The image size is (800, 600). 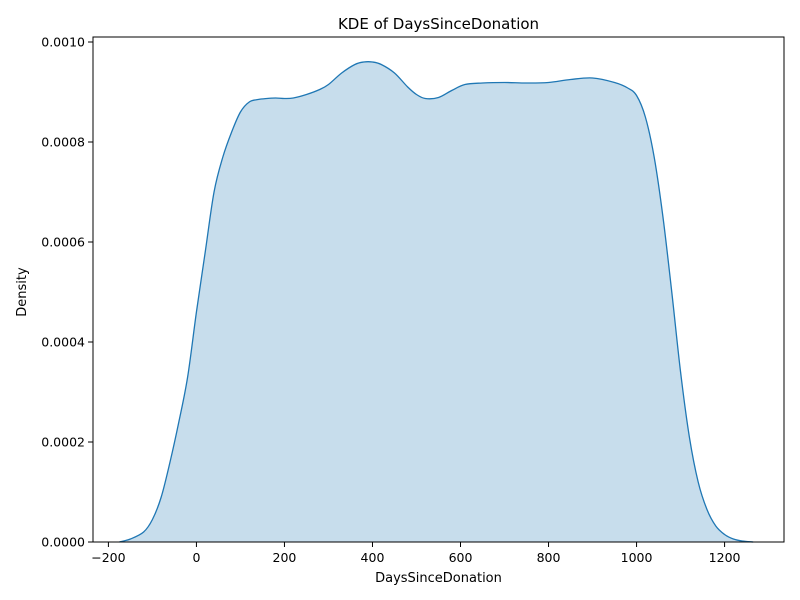 What do you see at coordinates (63, 142) in the screenshot?
I see `y-tick-label: 0.0008` at bounding box center [63, 142].